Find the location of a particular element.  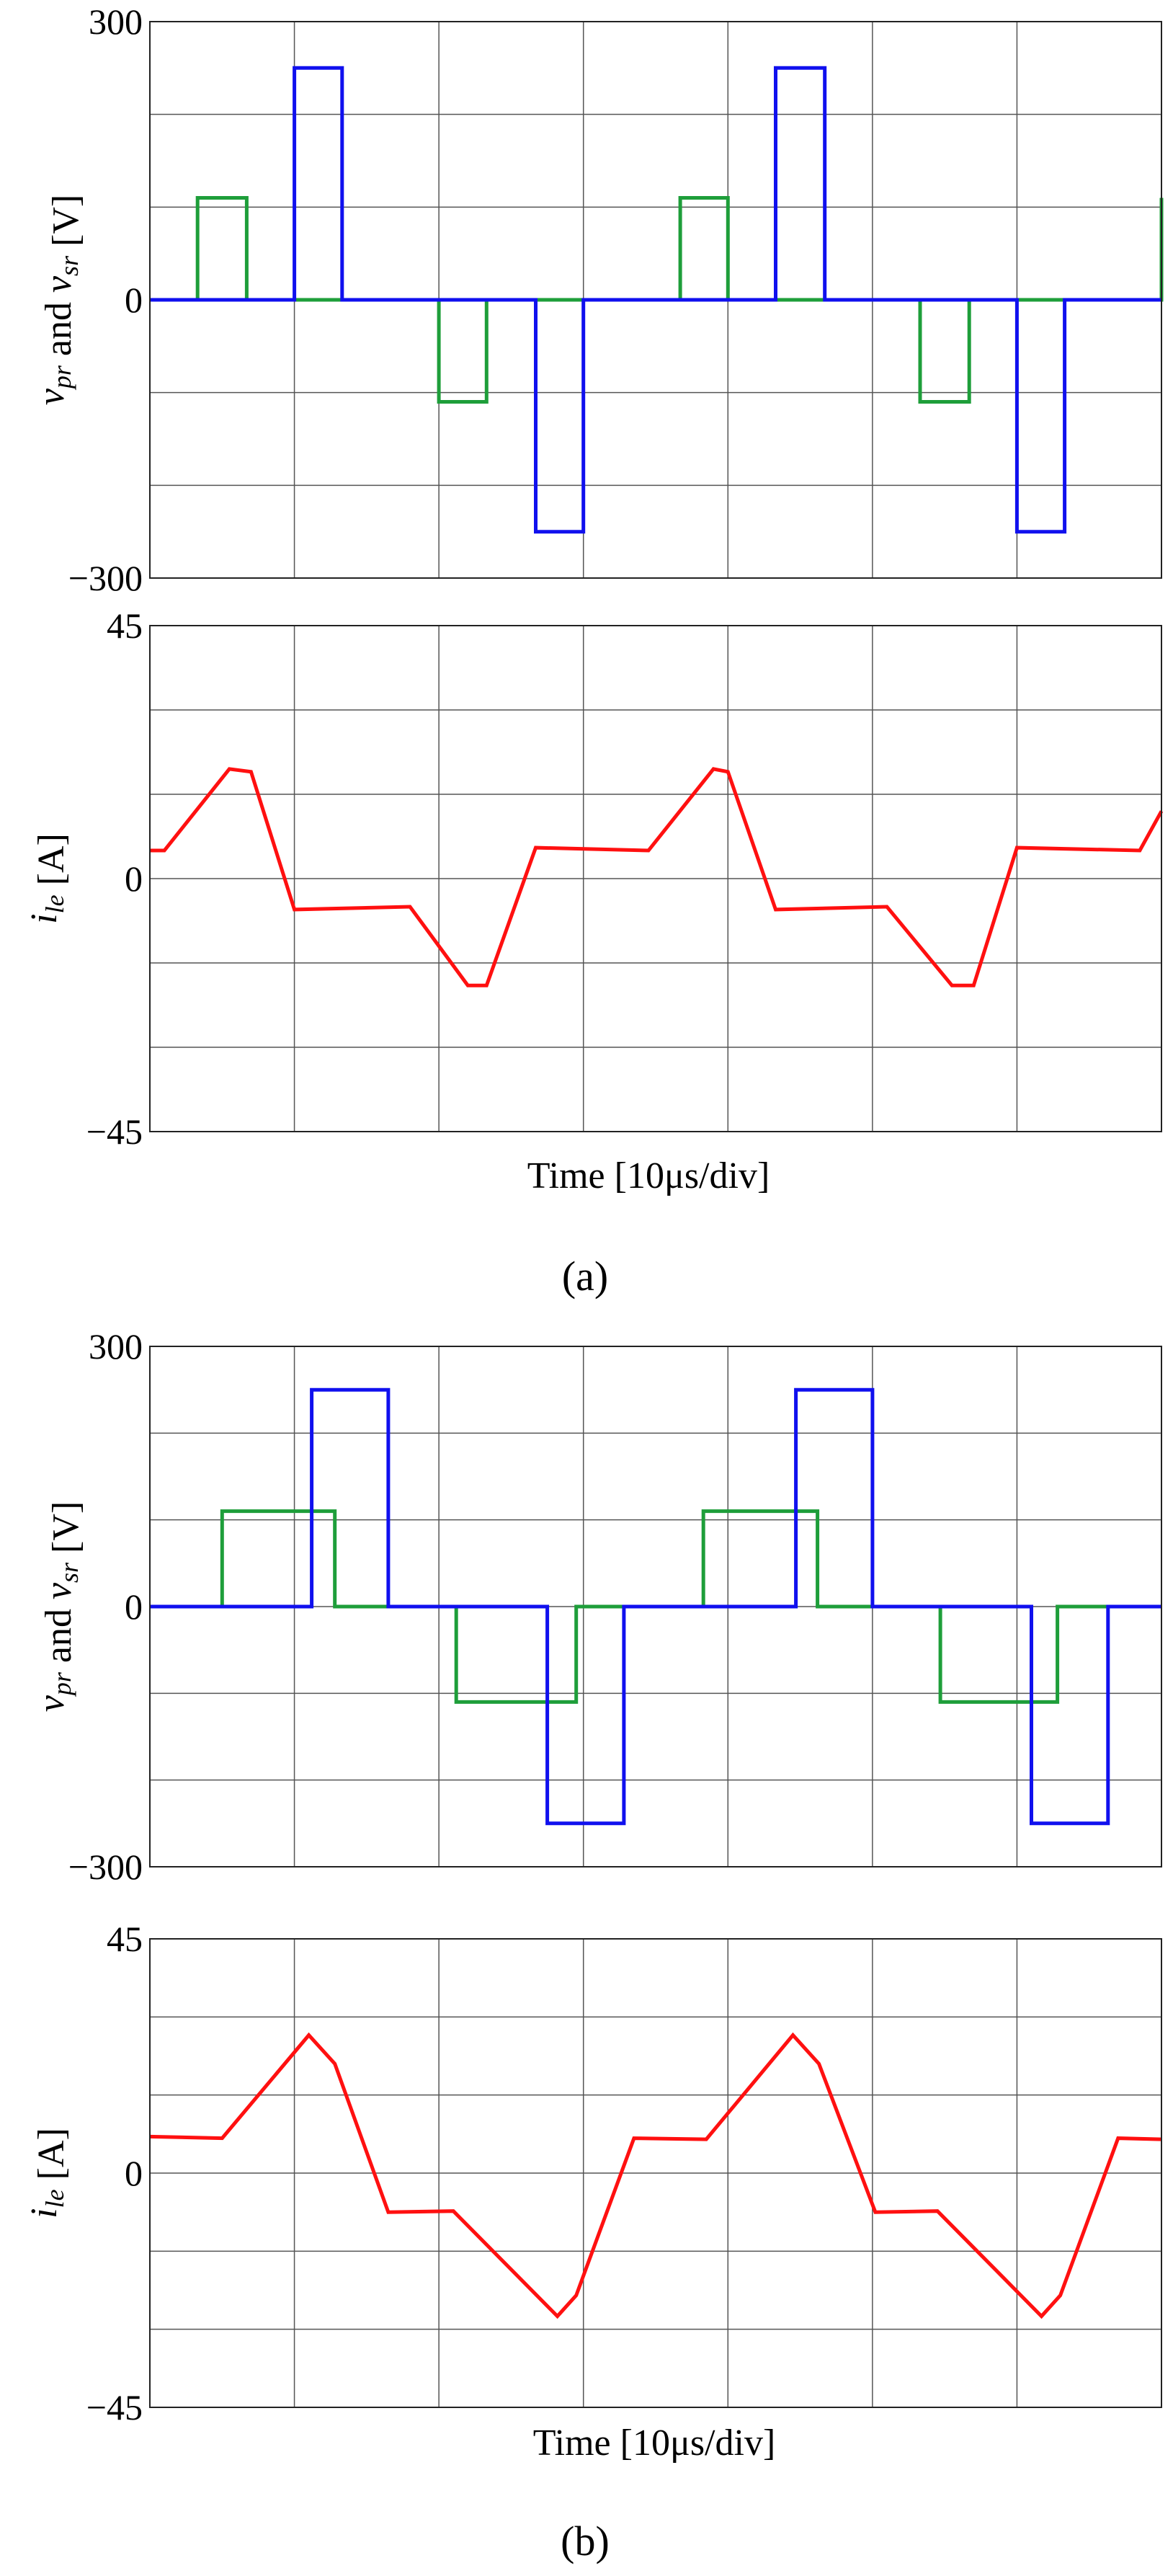

panel-a-label: (a) is located at coordinates (585, 1276).